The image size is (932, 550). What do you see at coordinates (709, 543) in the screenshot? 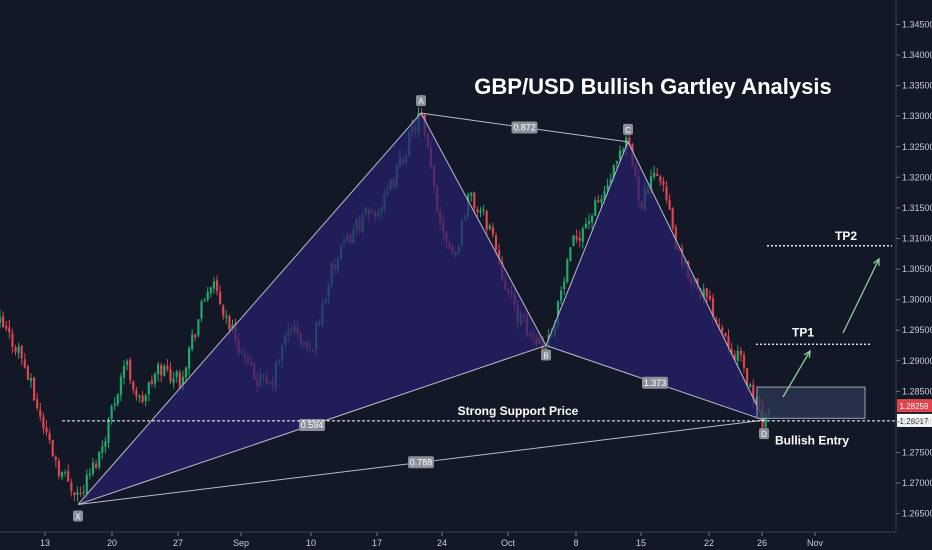
I see `x-tick-label: 22` at bounding box center [709, 543].